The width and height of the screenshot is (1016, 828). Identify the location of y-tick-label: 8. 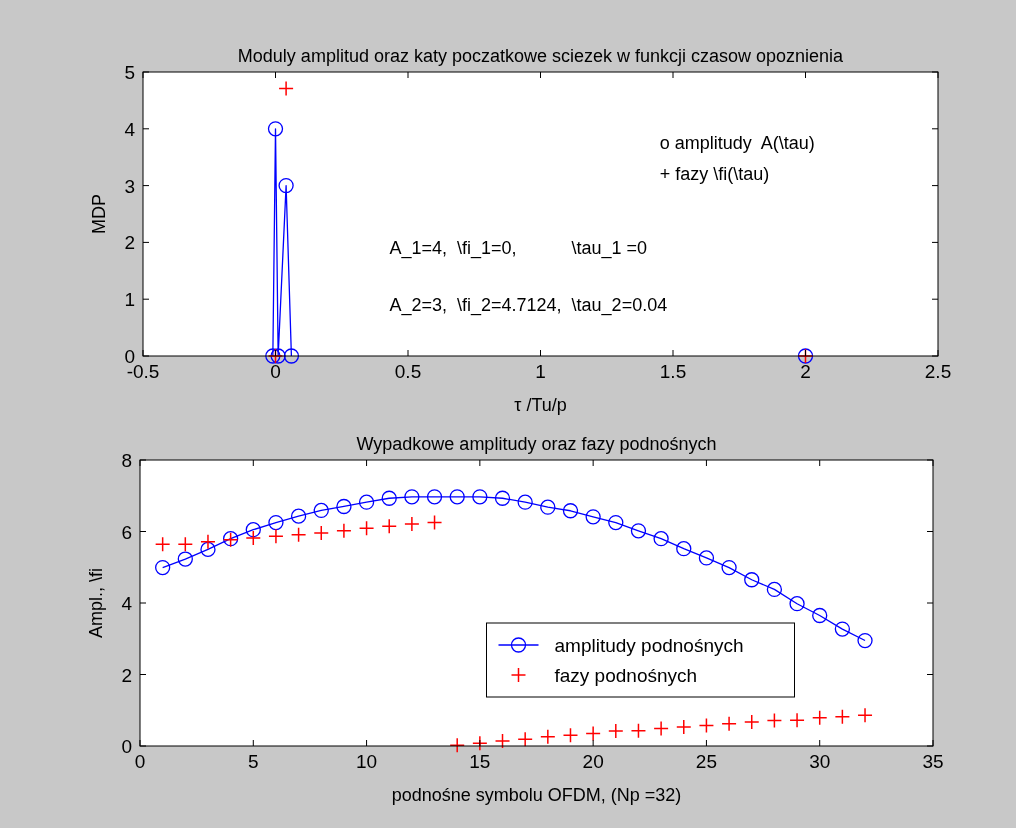
(126, 460).